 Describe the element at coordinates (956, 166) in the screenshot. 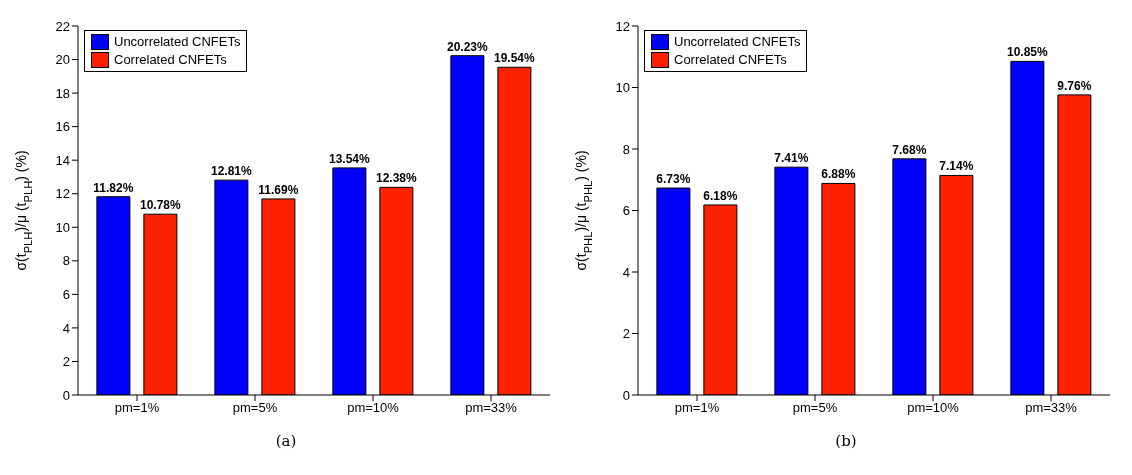

I see `data-label: 7.14%` at that location.